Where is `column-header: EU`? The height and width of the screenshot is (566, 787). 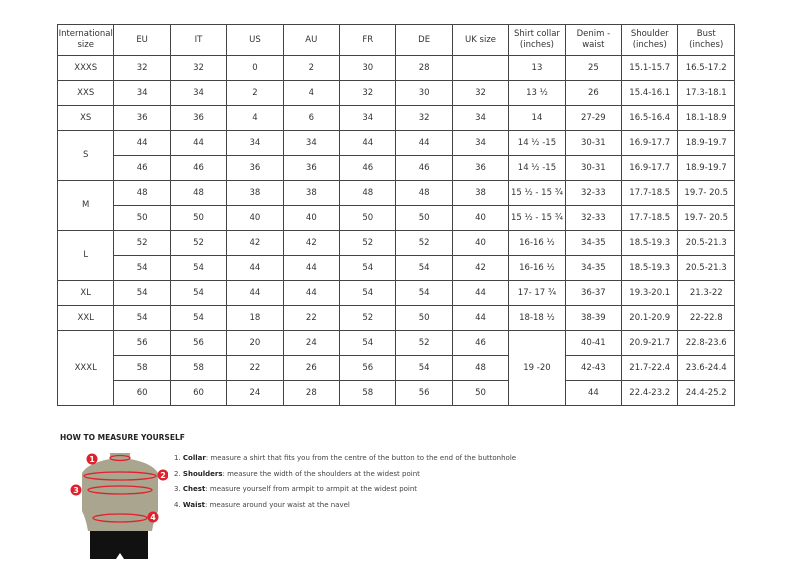 column-header: EU is located at coordinates (142, 40).